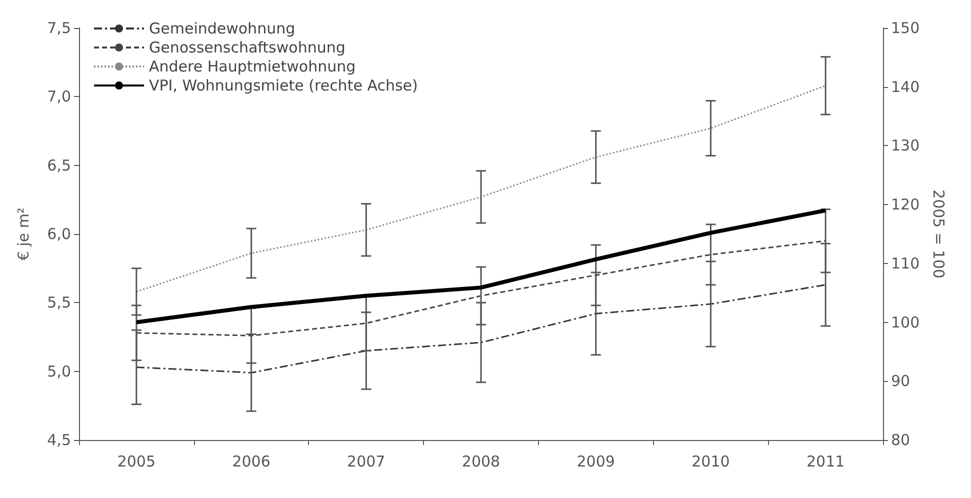 The width and height of the screenshot is (971, 498). What do you see at coordinates (905, 322) in the screenshot?
I see `y2-tick-label: 100` at bounding box center [905, 322].